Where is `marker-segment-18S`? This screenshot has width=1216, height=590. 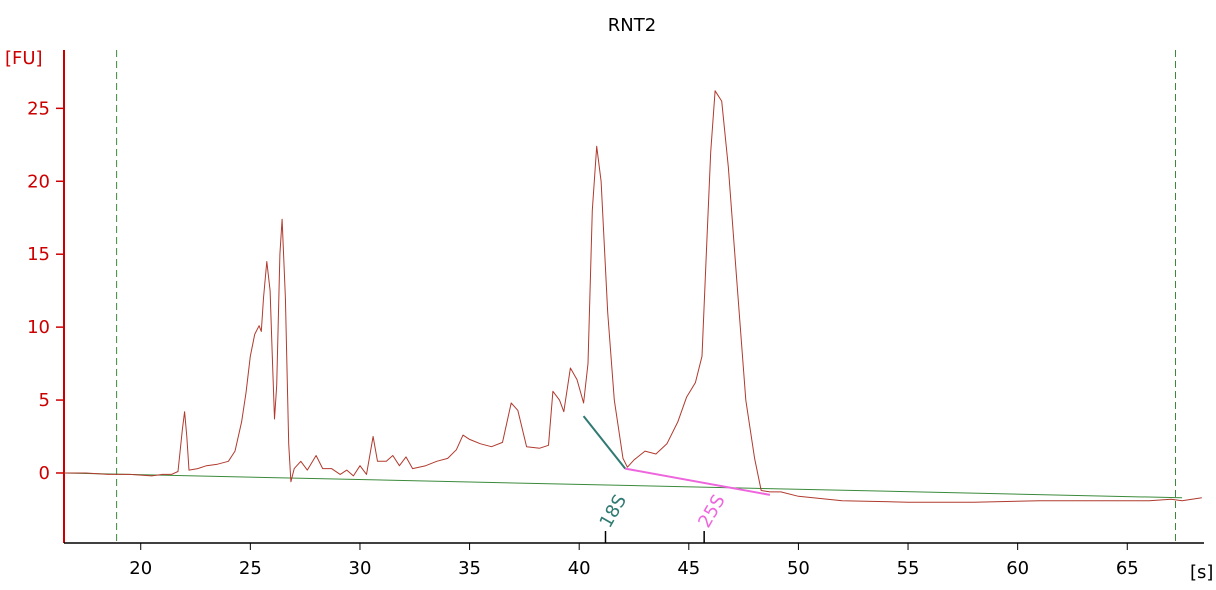
marker-segment-18S is located at coordinates (604, 442).